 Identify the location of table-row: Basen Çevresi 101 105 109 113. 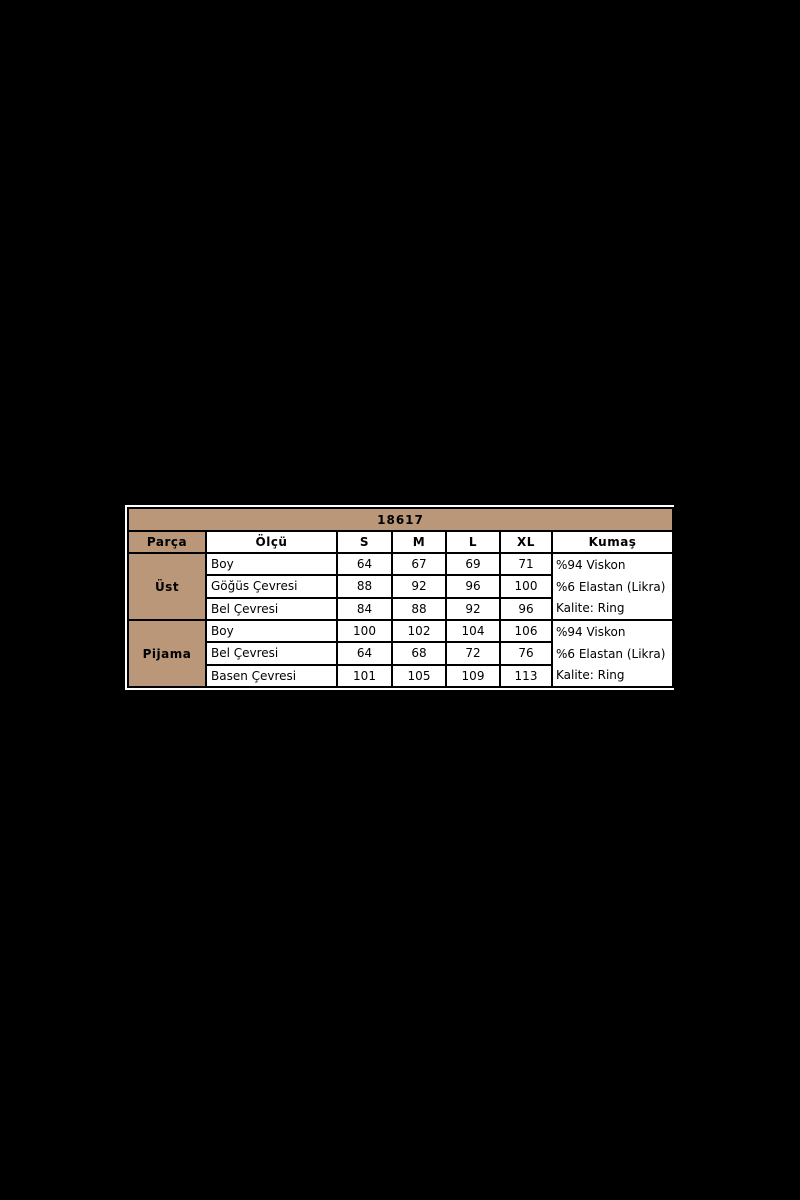
(400, 676).